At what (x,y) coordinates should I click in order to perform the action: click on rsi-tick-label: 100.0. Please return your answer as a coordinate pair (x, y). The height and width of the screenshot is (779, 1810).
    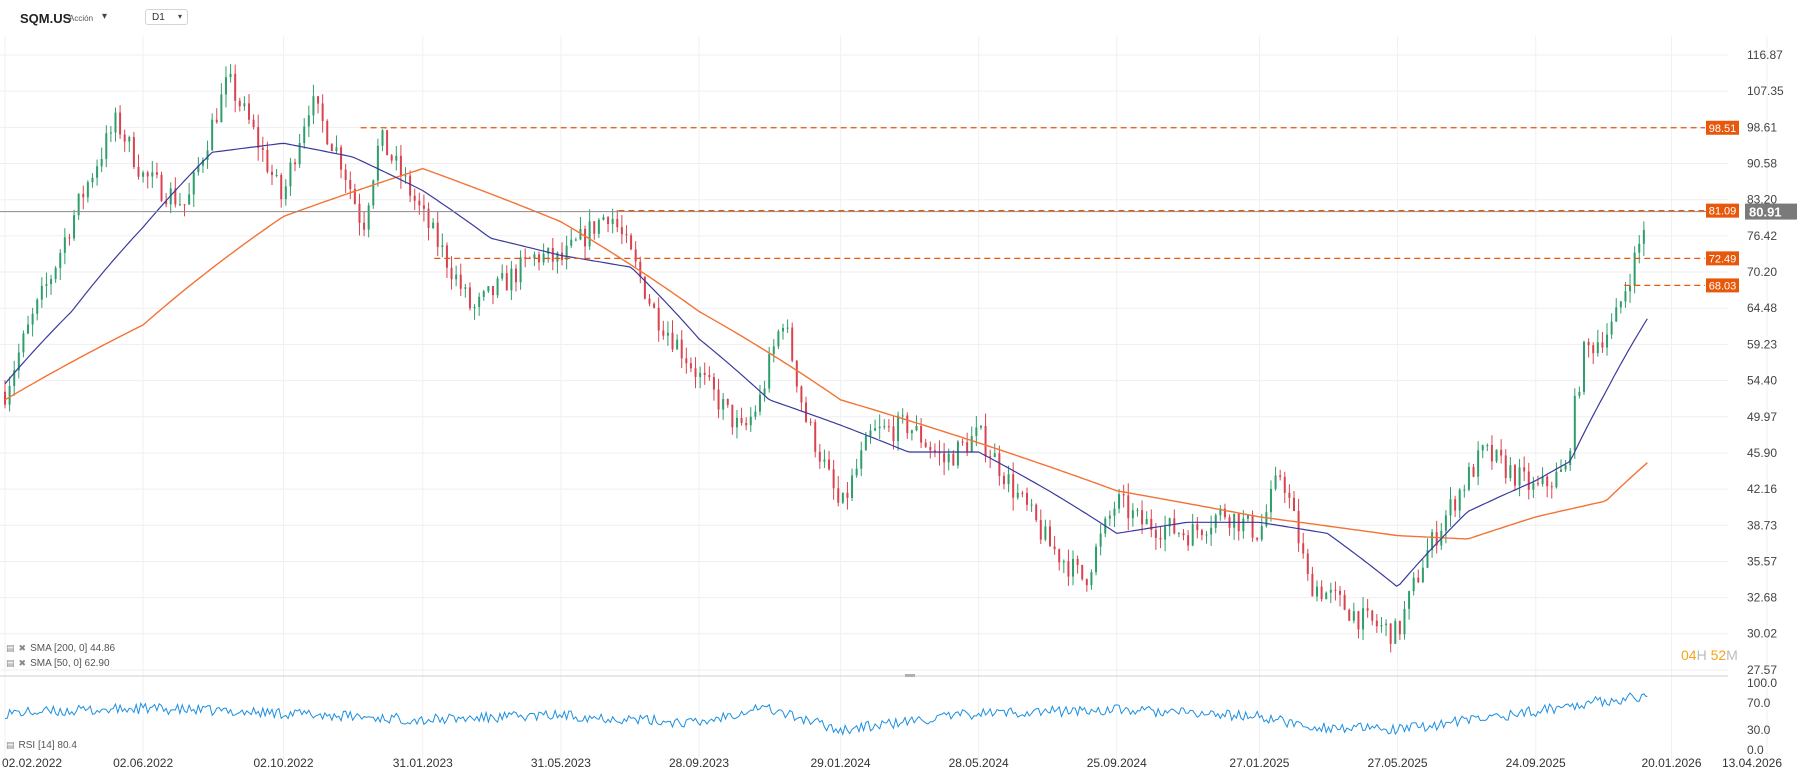
    Looking at the image, I should click on (1762, 683).